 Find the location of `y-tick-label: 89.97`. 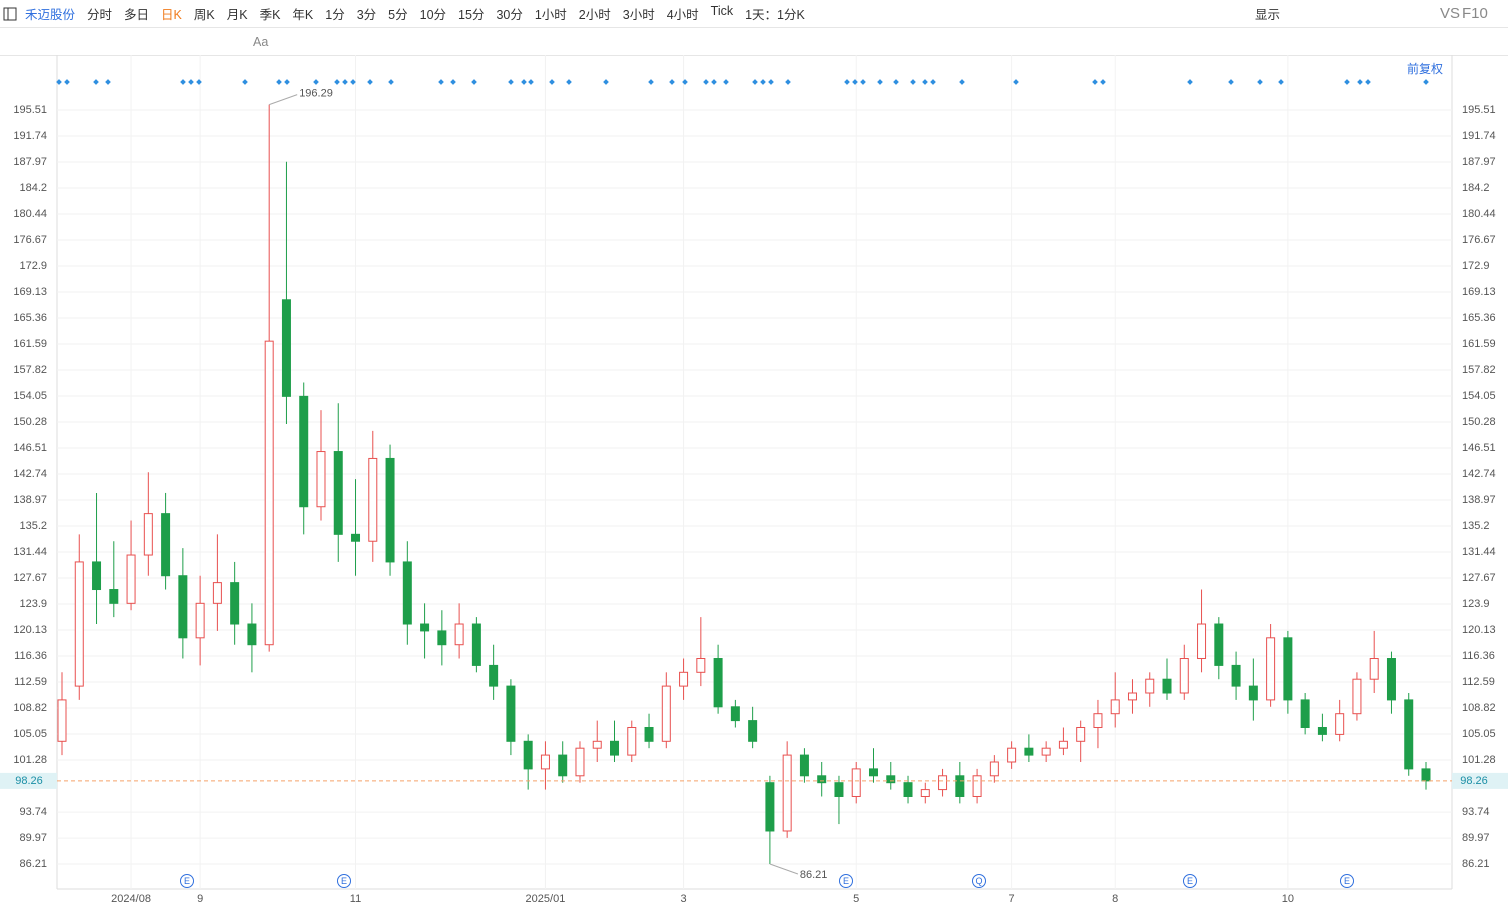

y-tick-label: 89.97 is located at coordinates (33, 838).